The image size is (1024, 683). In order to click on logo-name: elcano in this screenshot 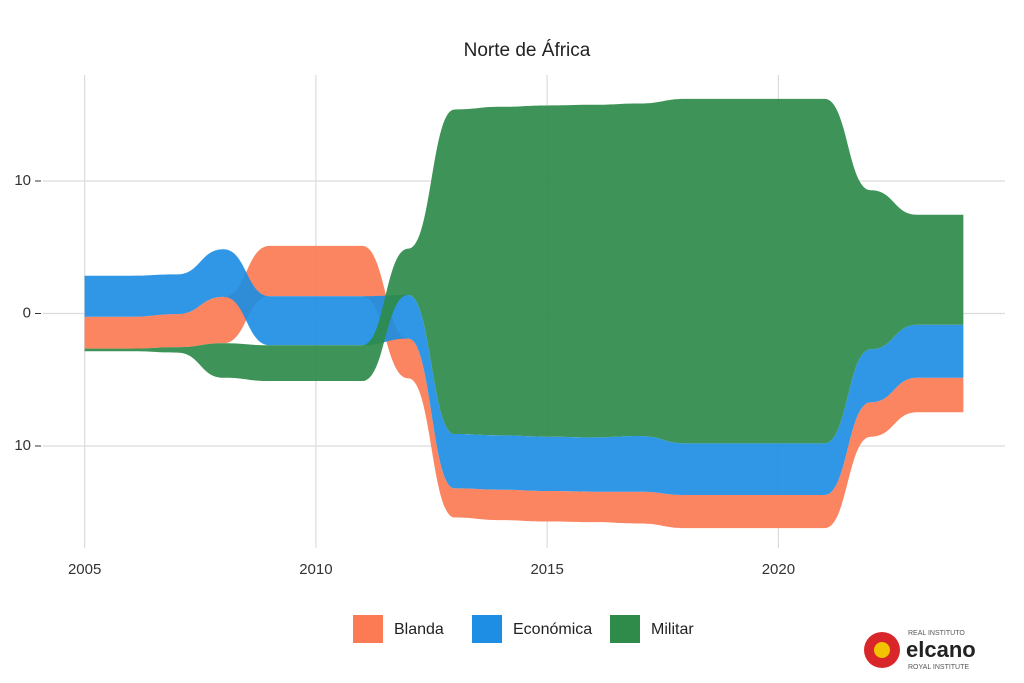, I will do `click(941, 649)`.